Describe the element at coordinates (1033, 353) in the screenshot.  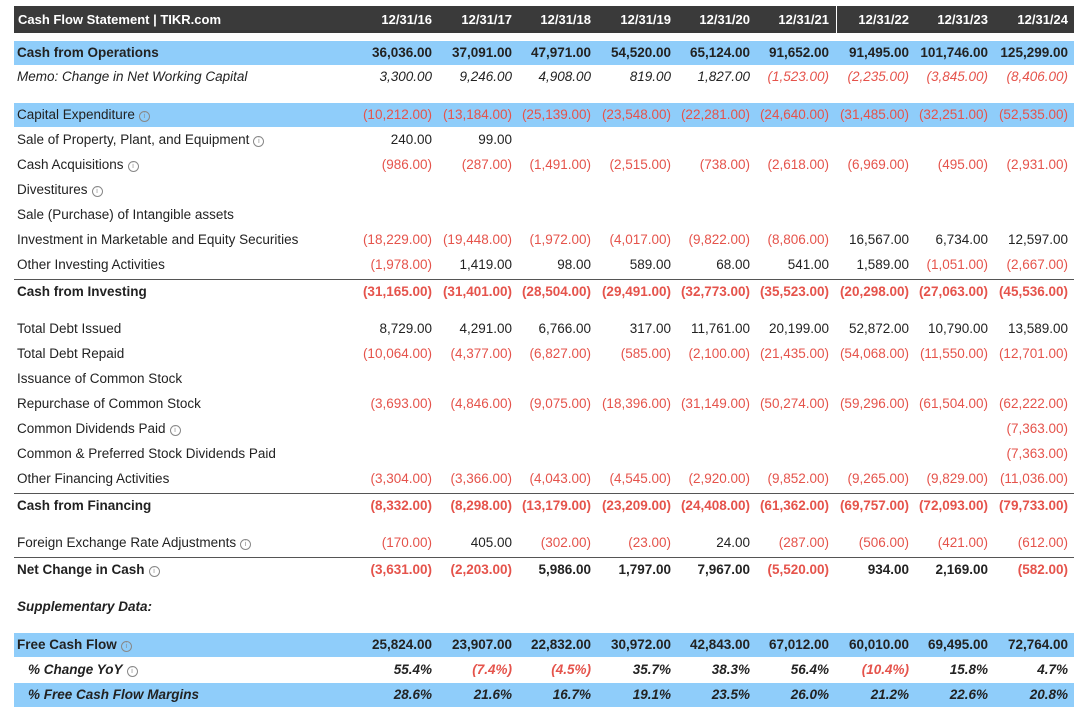
I see `value-cell: (12,701.00)` at that location.